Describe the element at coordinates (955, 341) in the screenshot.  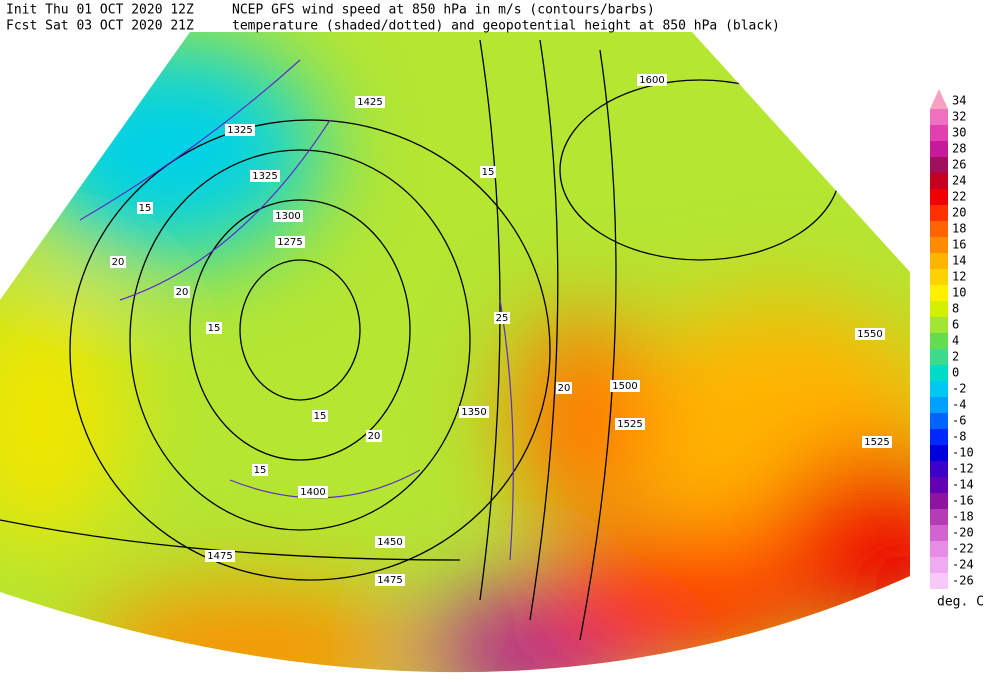
I see `colorbar-label: 4` at that location.